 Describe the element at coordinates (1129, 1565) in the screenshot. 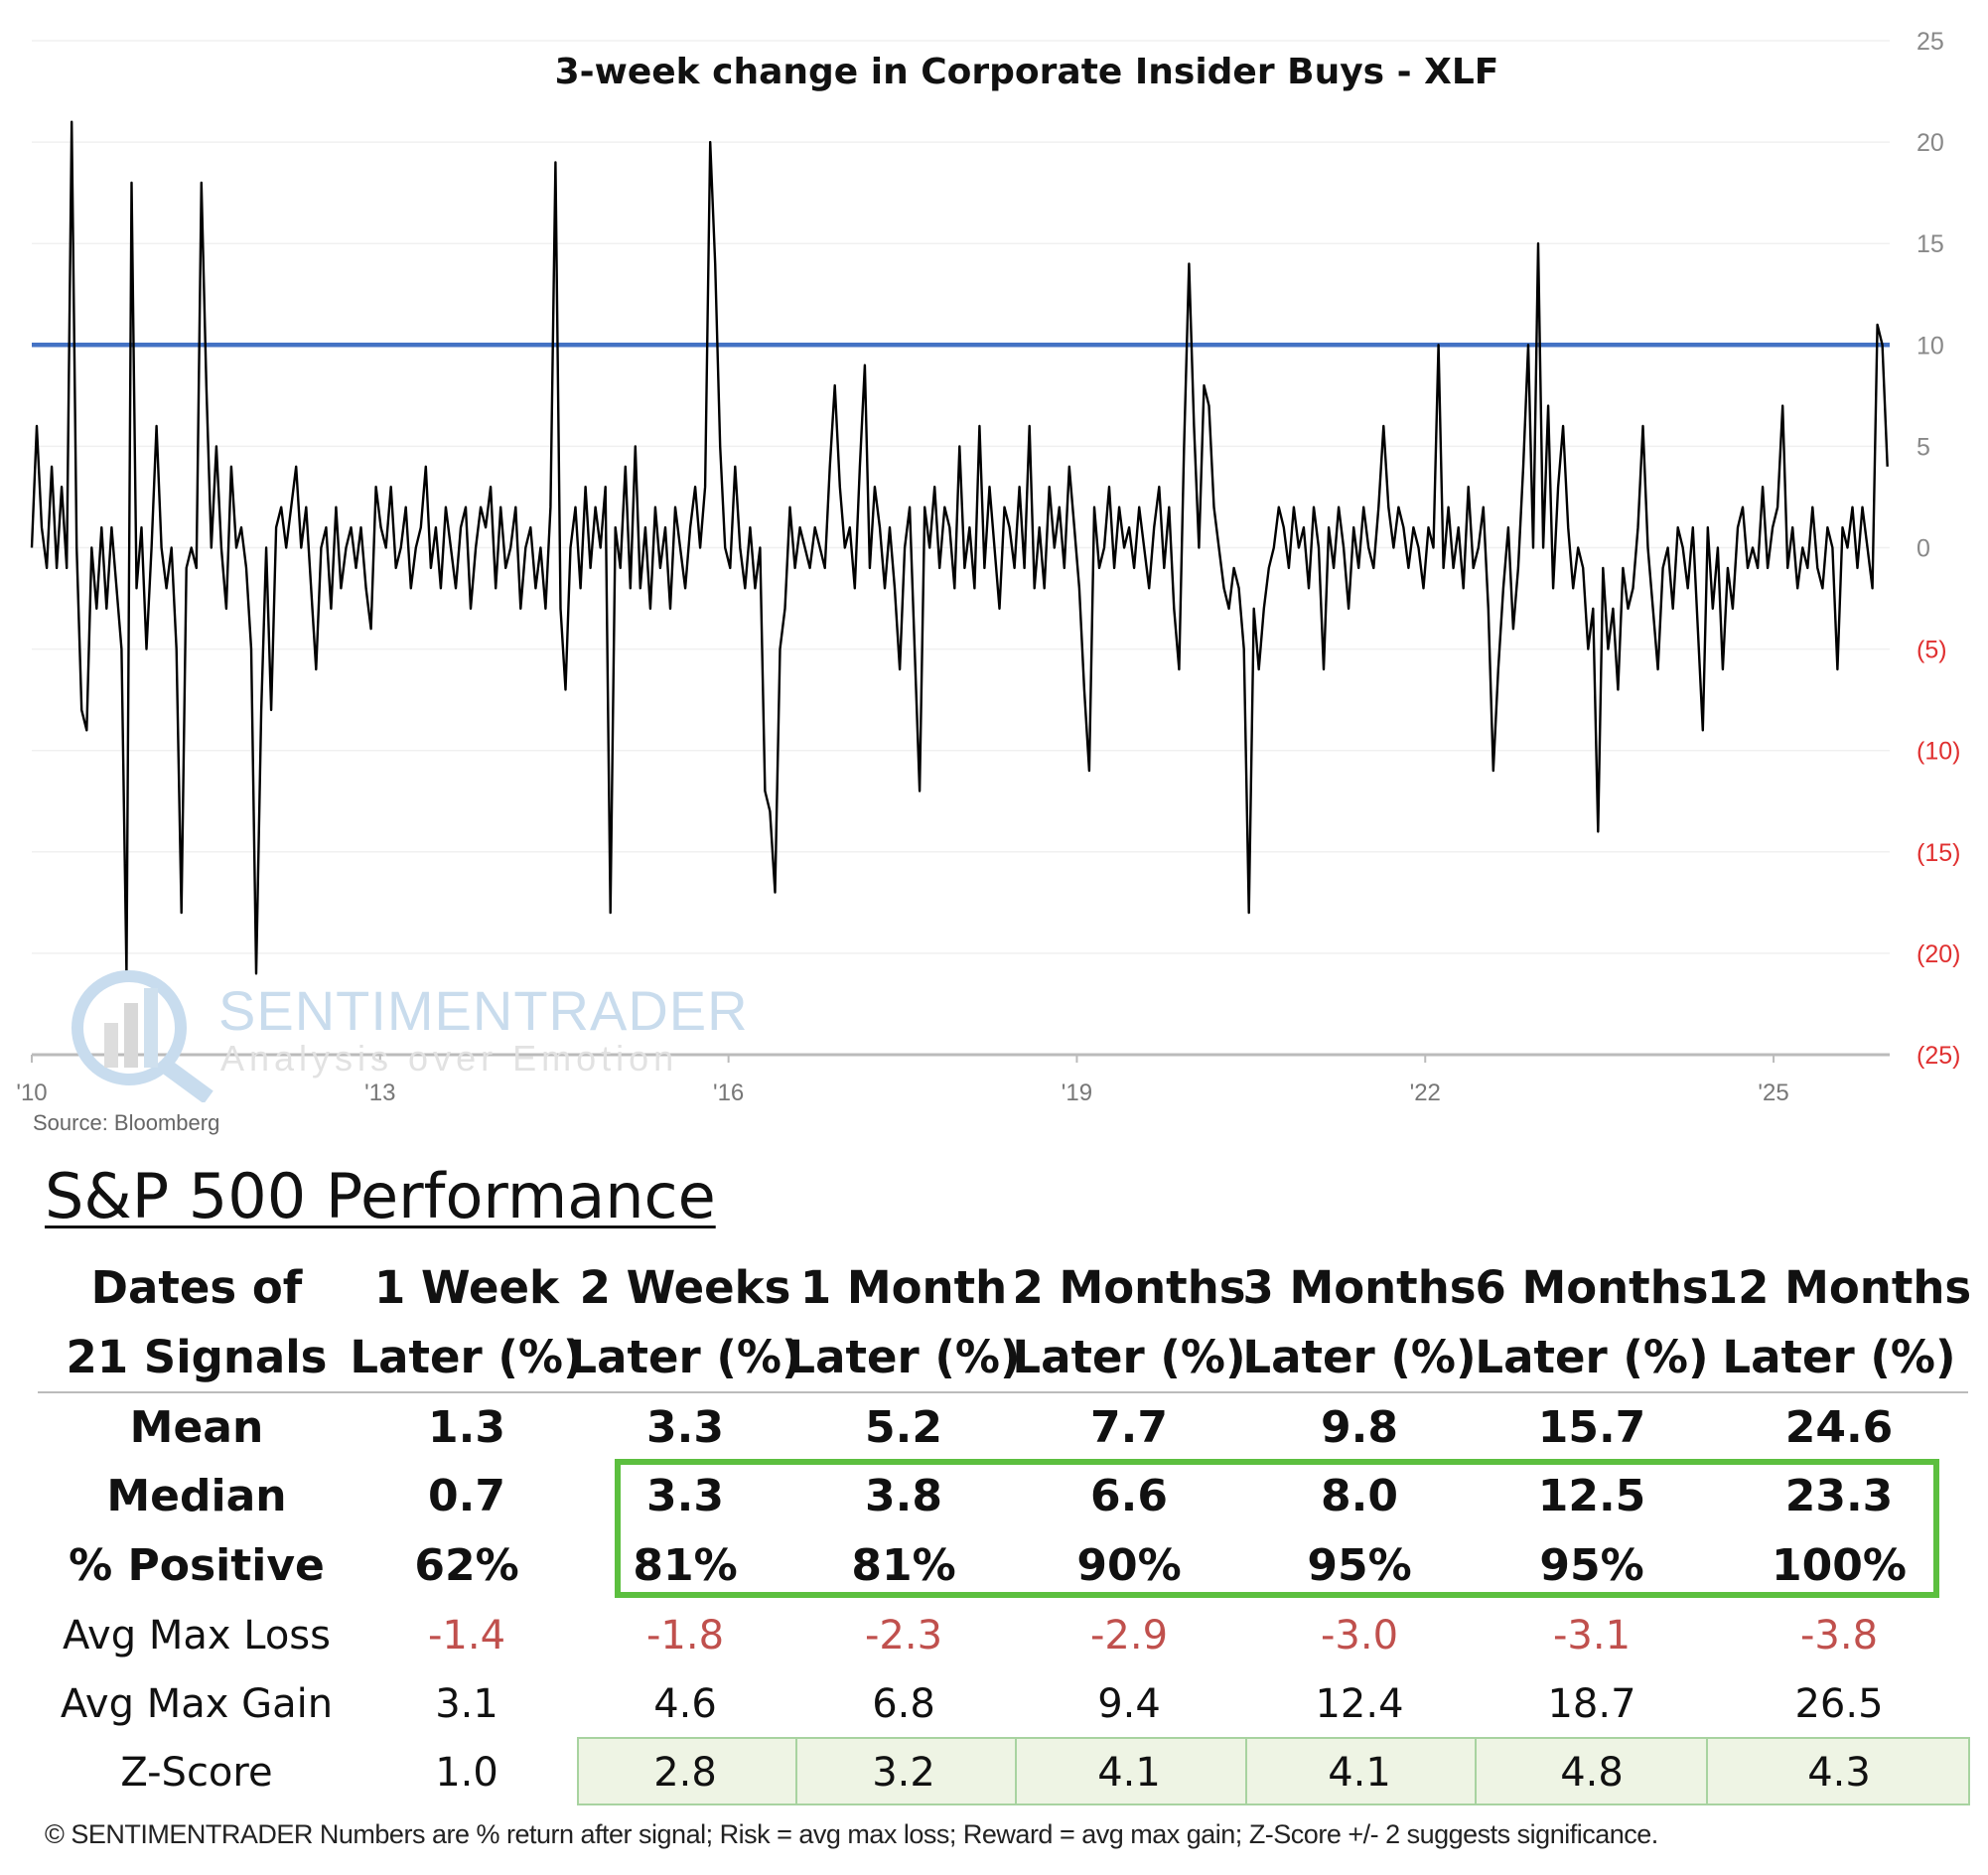

I see `table-cell: 90%` at that location.